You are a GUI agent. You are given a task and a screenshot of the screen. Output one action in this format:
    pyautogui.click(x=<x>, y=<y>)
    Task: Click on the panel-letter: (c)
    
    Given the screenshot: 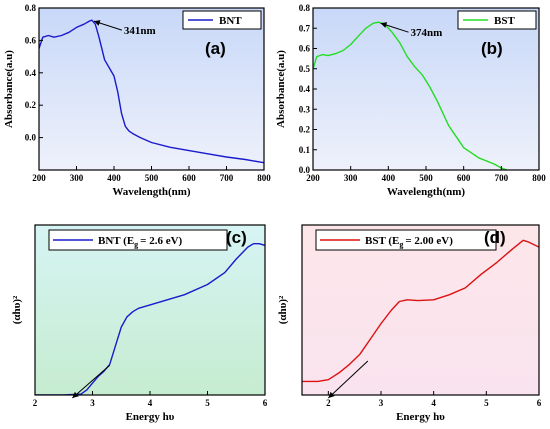 What is the action you would take?
    pyautogui.click(x=236, y=237)
    